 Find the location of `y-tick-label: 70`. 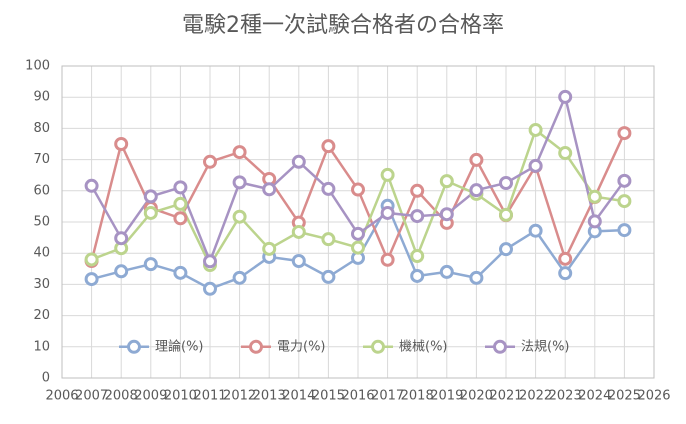

y-tick-label: 70 is located at coordinates (41, 159).